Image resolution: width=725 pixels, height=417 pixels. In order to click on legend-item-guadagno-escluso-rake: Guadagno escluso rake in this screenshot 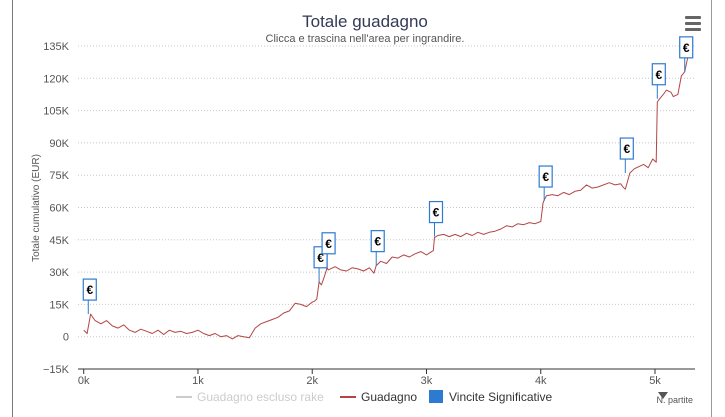, I will do `click(250, 397)`.